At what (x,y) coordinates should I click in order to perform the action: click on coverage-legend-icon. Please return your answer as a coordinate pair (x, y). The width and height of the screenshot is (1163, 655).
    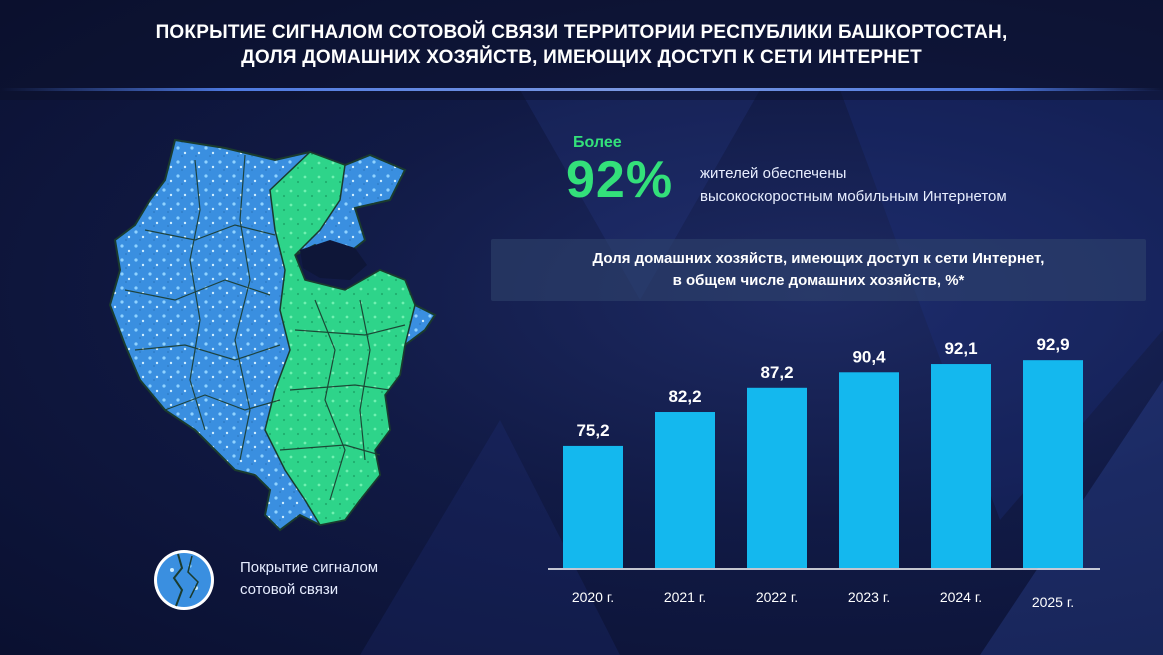
    Looking at the image, I should click on (184, 580).